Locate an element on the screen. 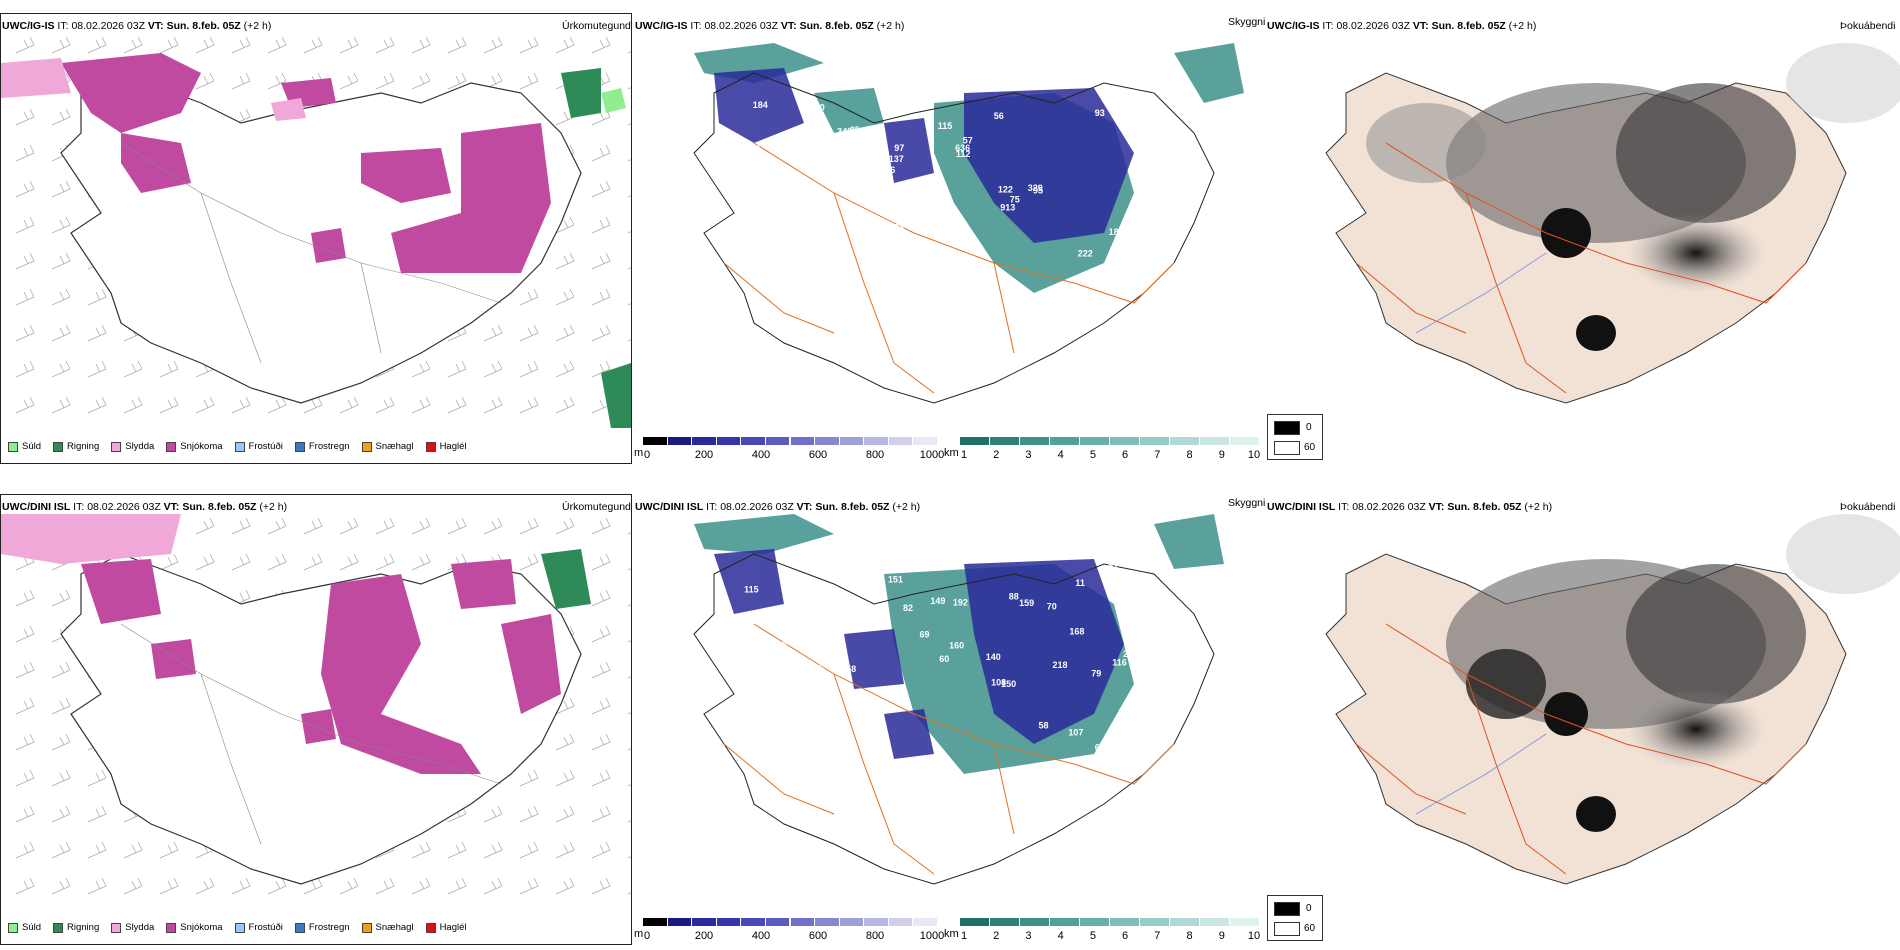 This screenshot has width=1900, height=950. colorbar-tick-label: 600 is located at coordinates (818, 455).